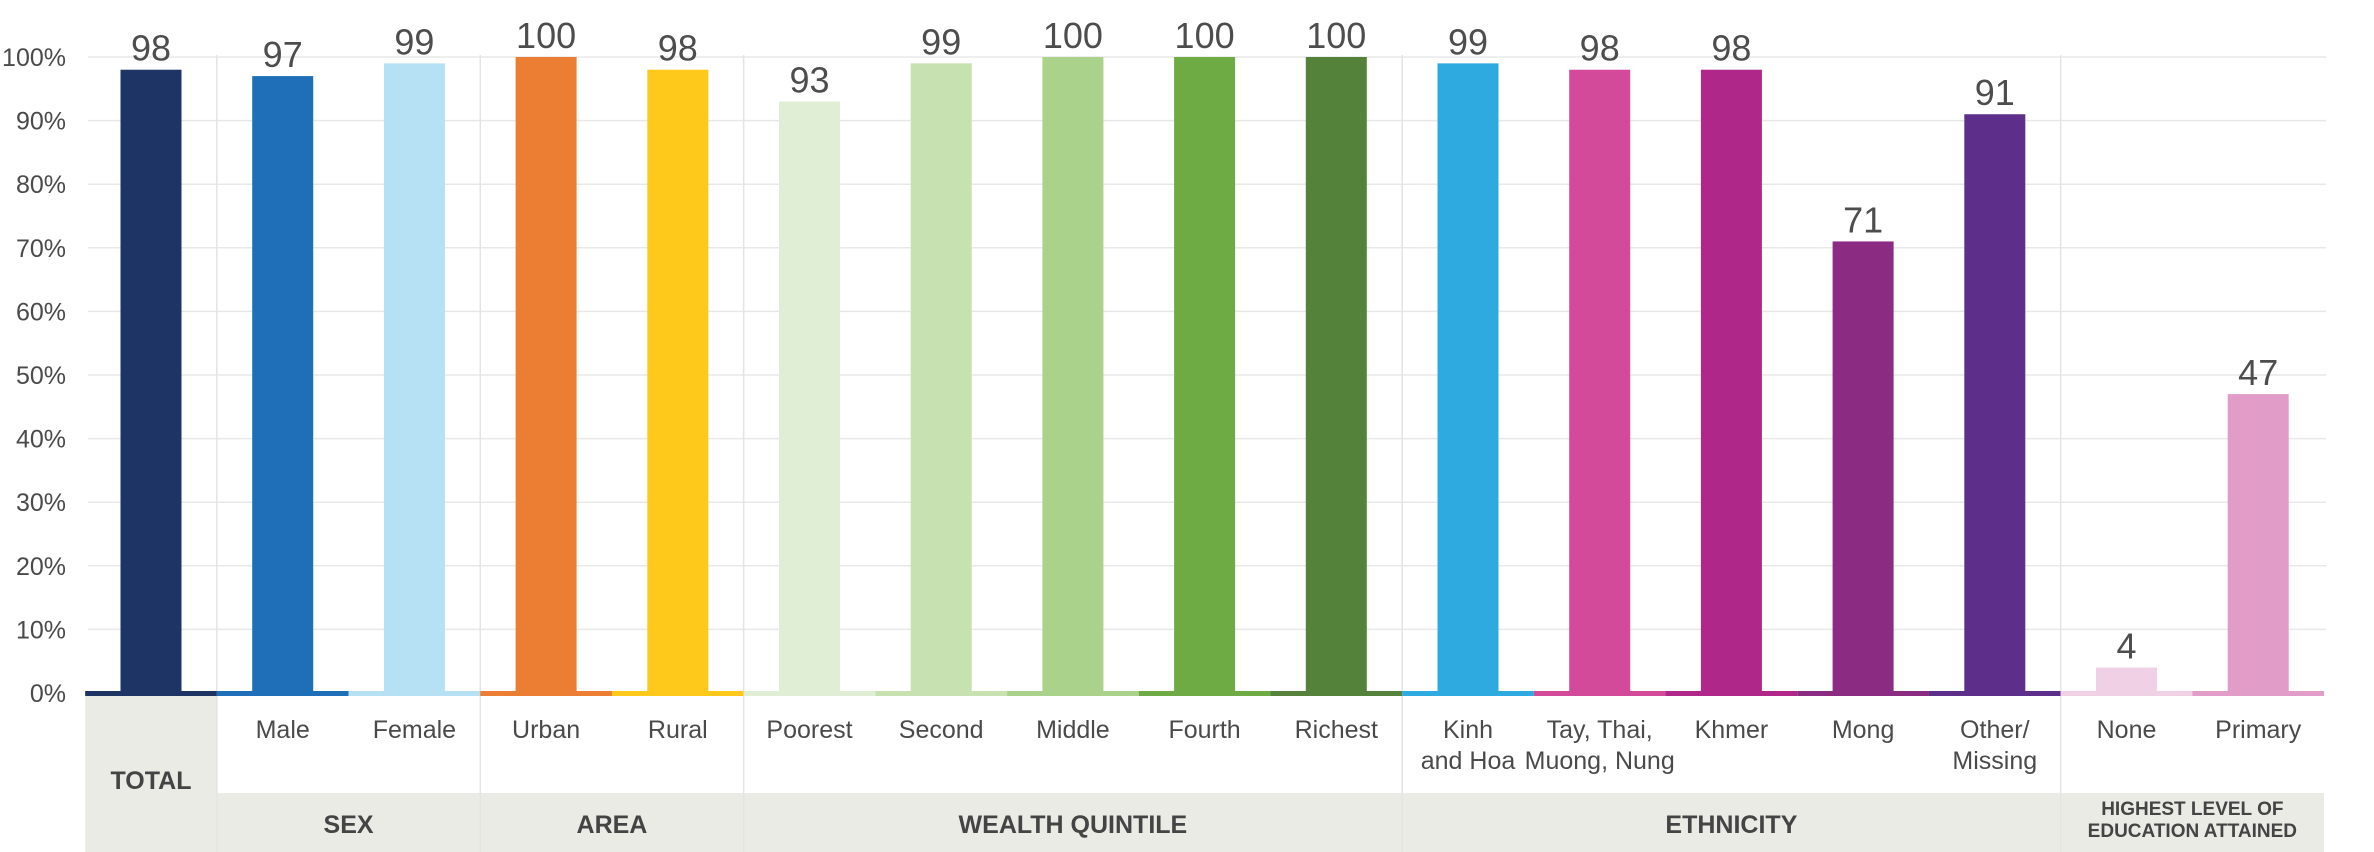  I want to click on group-label: ETHNICITY, so click(1731, 825).